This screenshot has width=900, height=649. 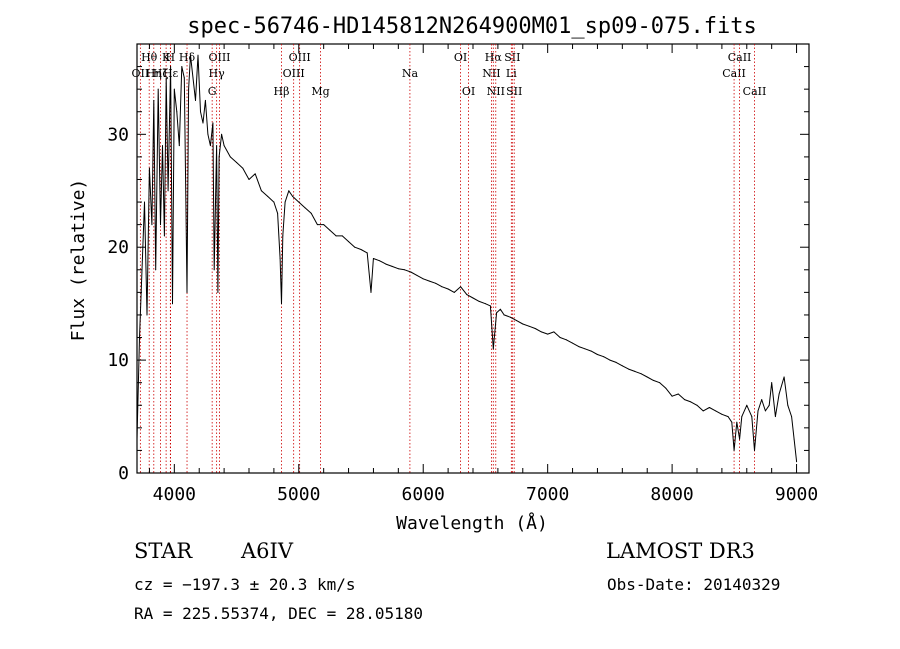 What do you see at coordinates (118, 134) in the screenshot?
I see `y-tick-label: 30` at bounding box center [118, 134].